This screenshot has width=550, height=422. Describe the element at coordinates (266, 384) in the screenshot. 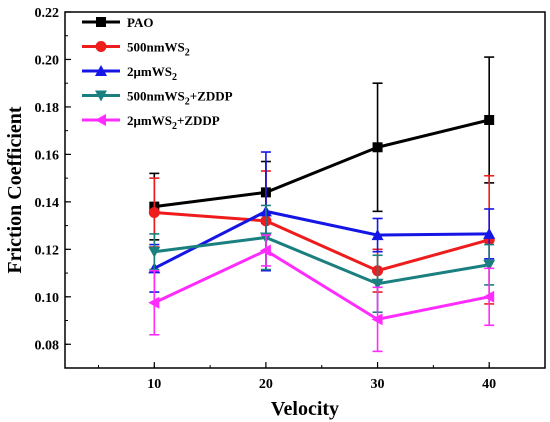

I see `x-tick-label: 20` at that location.